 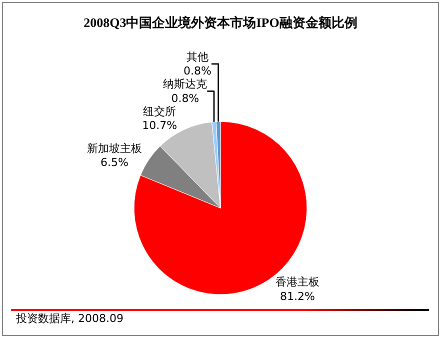 I want to click on slice-label: 纽交所, so click(x=159, y=111).